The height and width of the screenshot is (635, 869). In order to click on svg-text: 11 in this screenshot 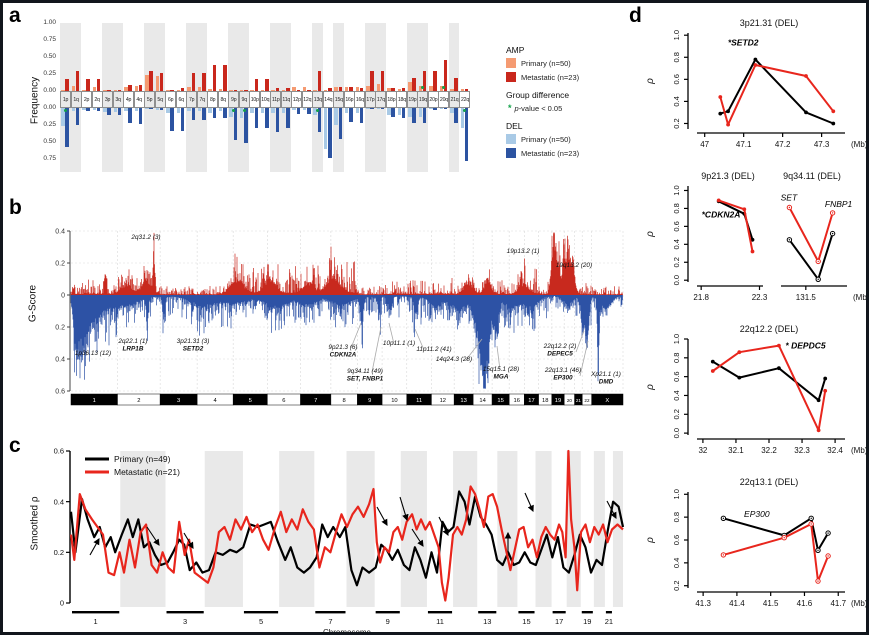, I will do `click(419, 401)`.